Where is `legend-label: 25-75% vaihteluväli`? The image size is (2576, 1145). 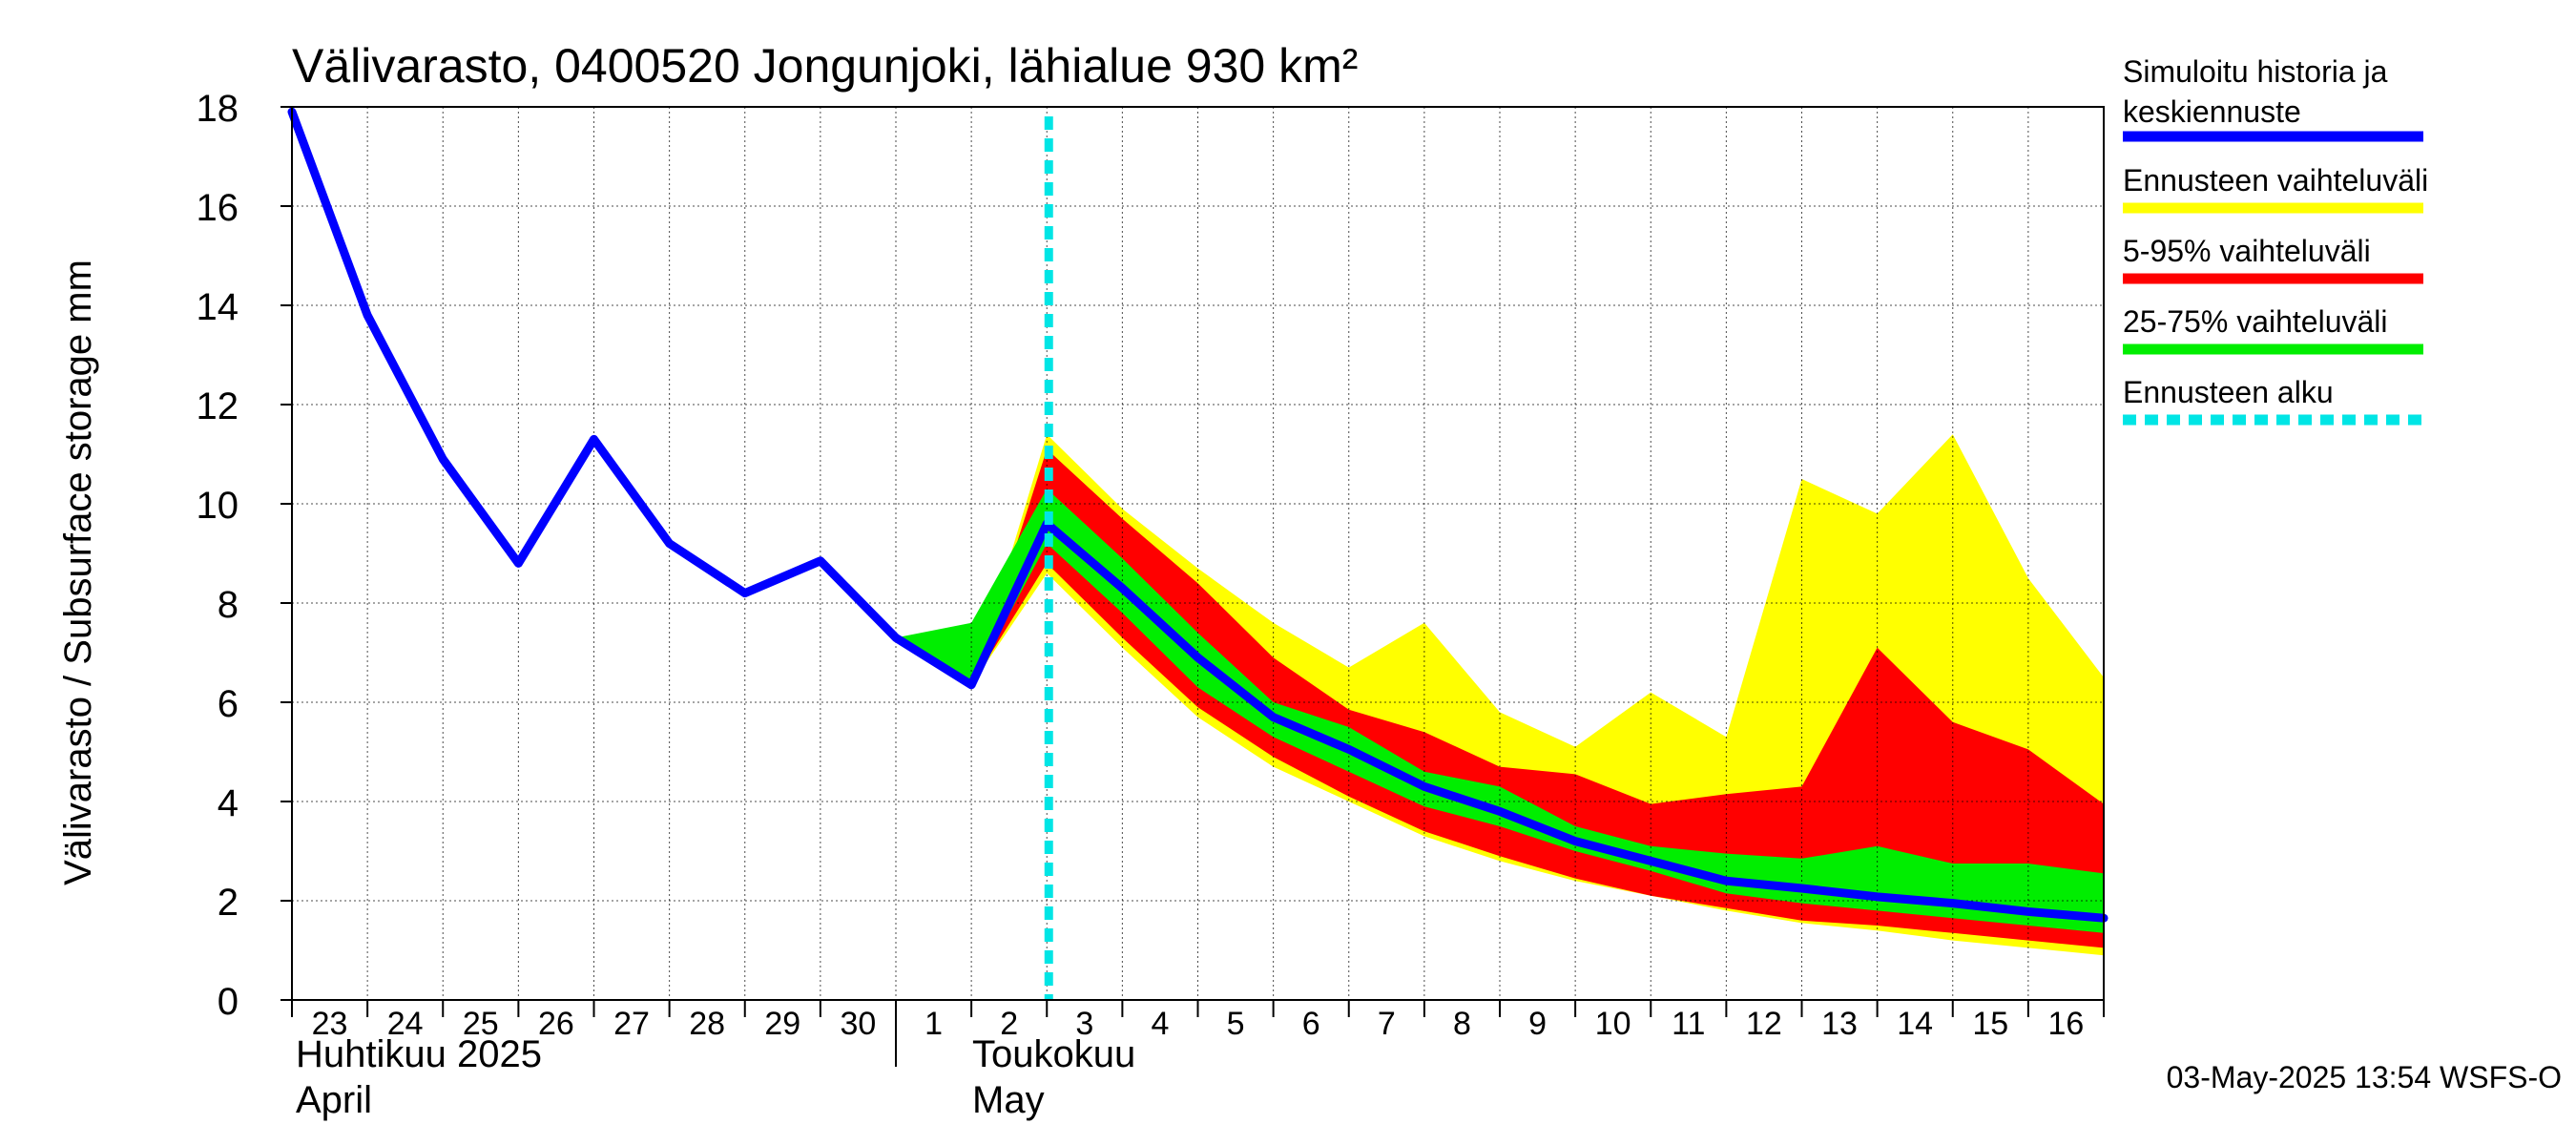 legend-label: 25-75% vaihteluväli is located at coordinates (2255, 322).